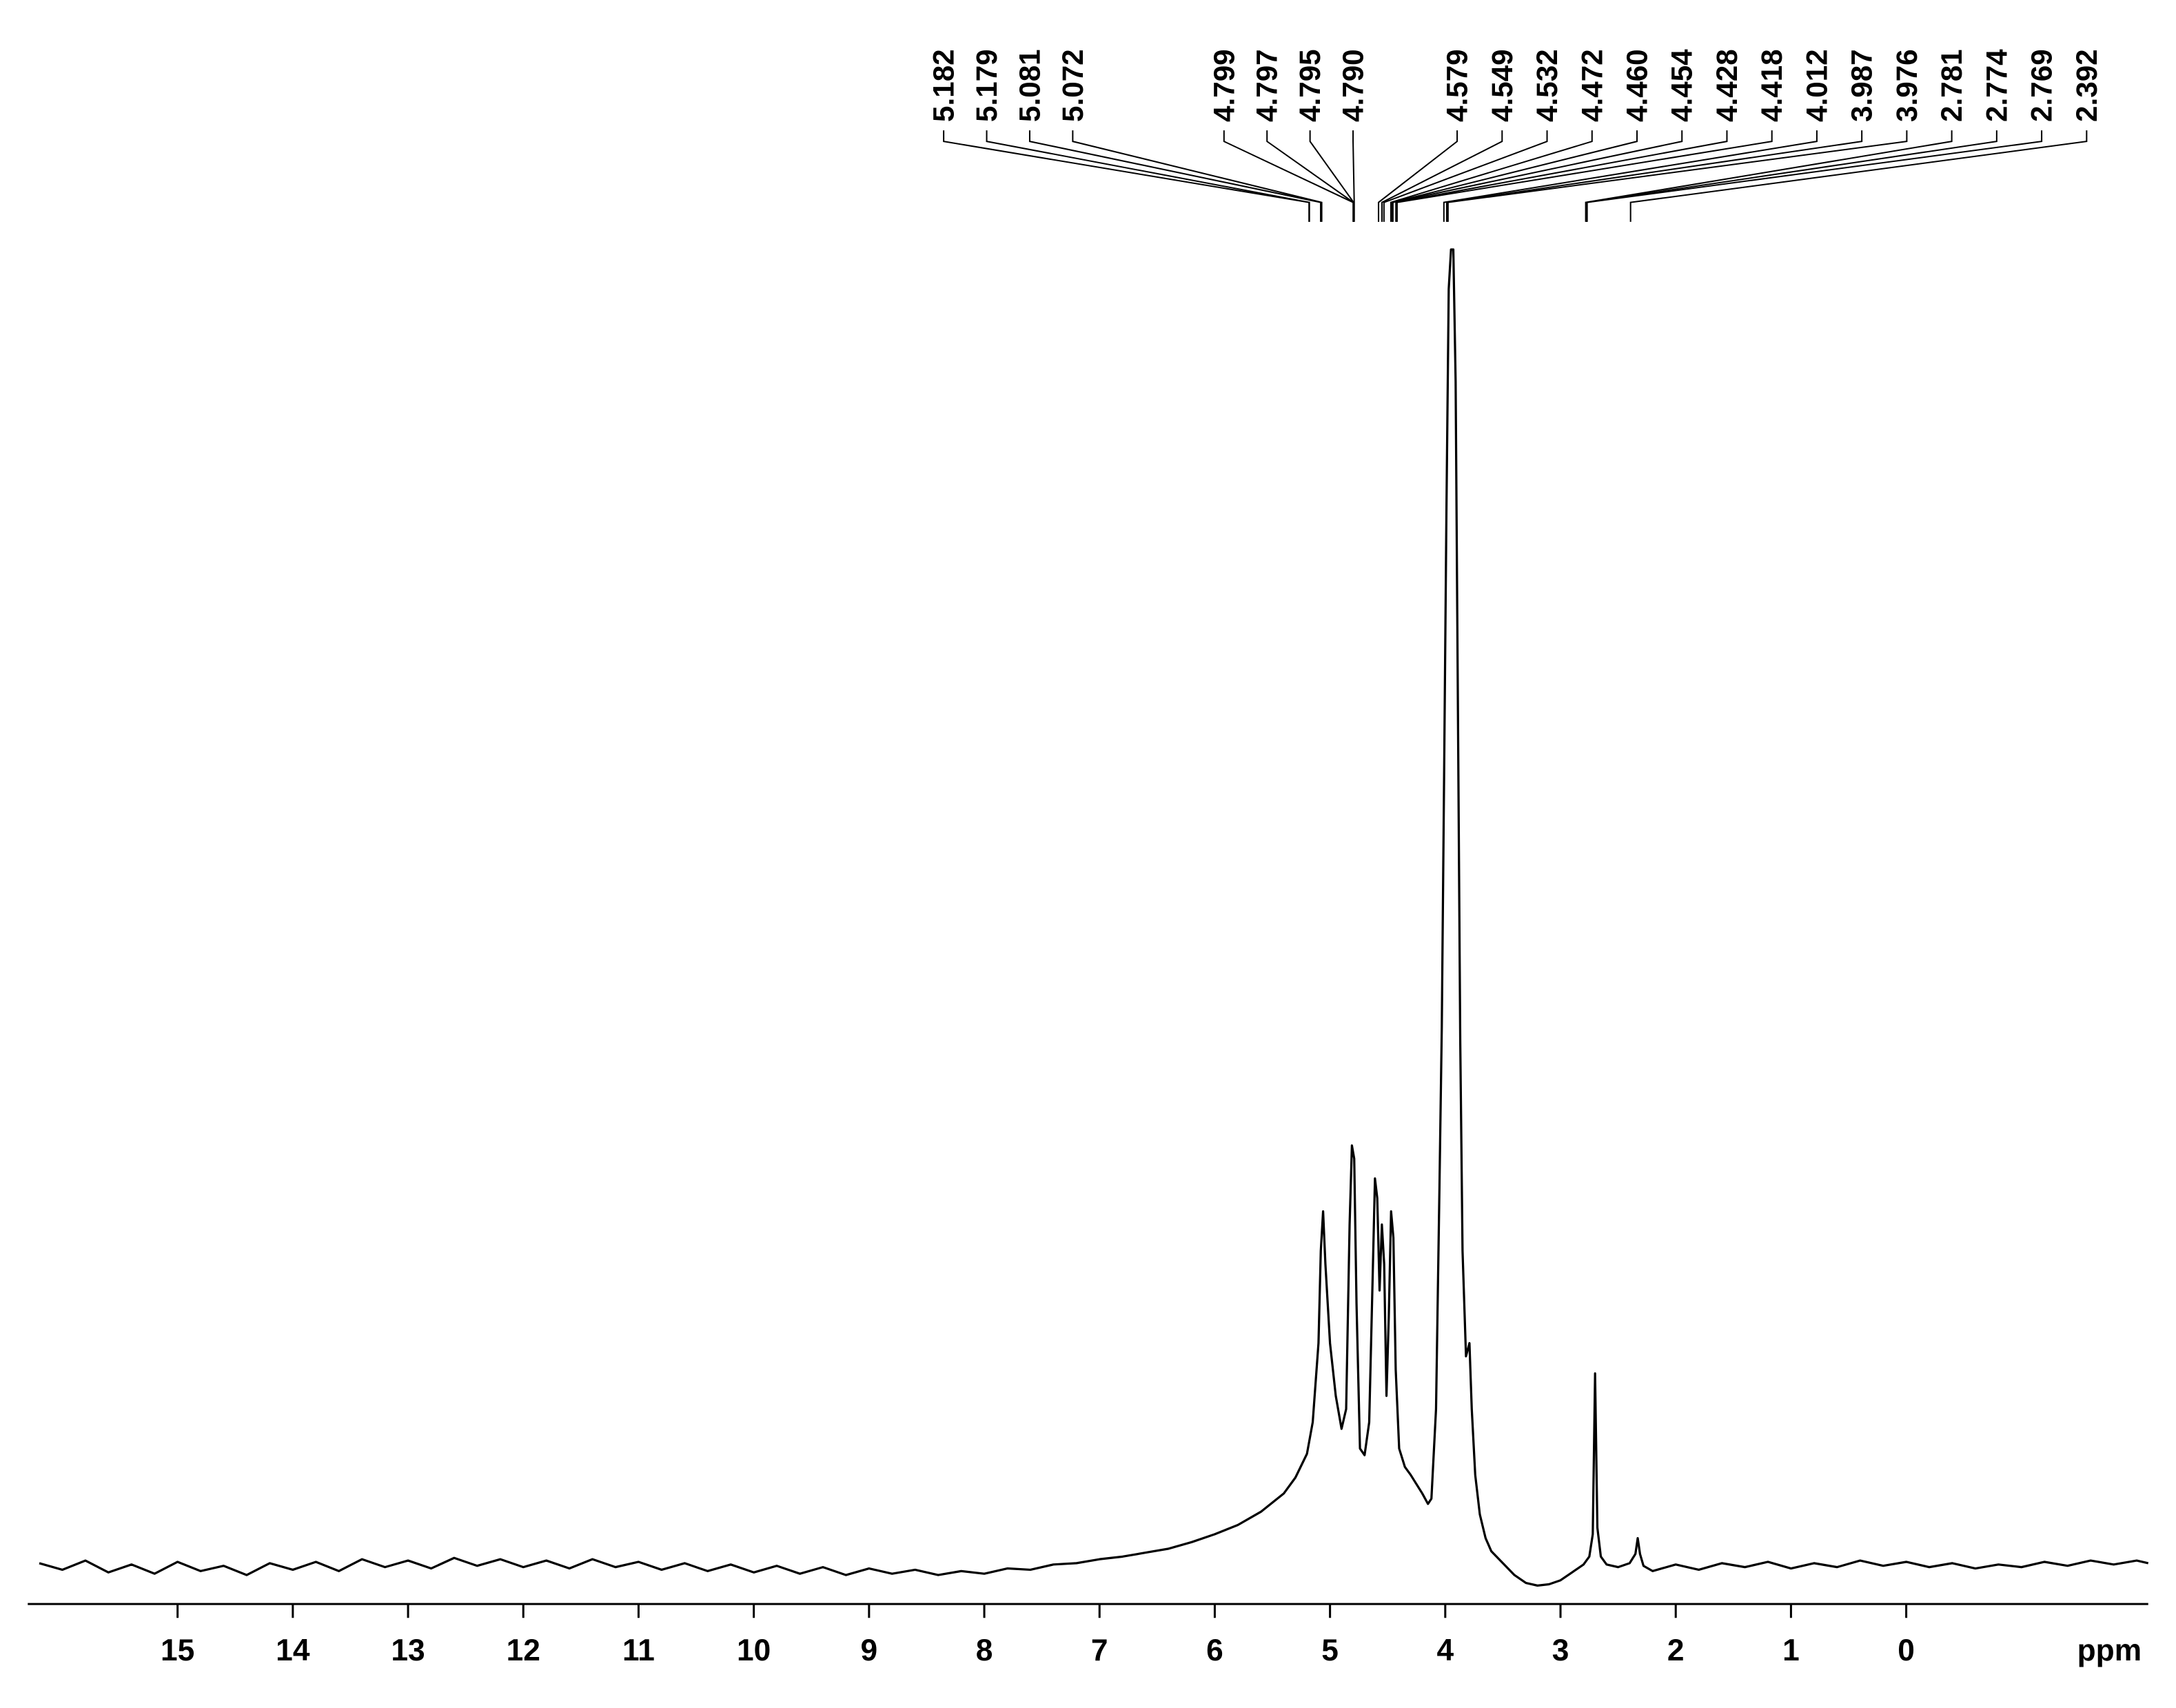 This screenshot has height=1708, width=2176. What do you see at coordinates (1445, 1650) in the screenshot?
I see `x-tick-label: 4` at bounding box center [1445, 1650].